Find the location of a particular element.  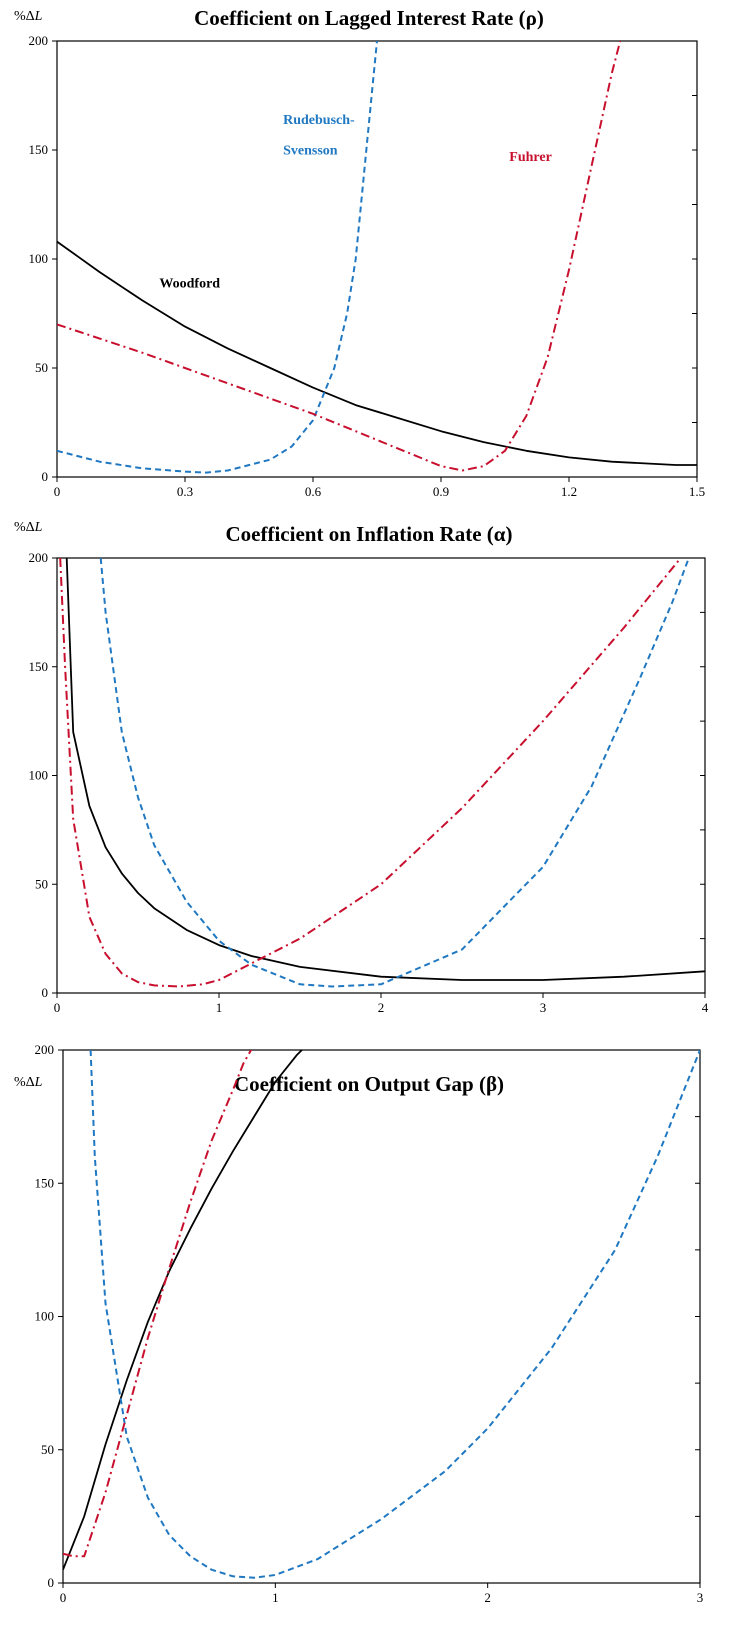

x-tick-label: 0.3 is located at coordinates (185, 491).